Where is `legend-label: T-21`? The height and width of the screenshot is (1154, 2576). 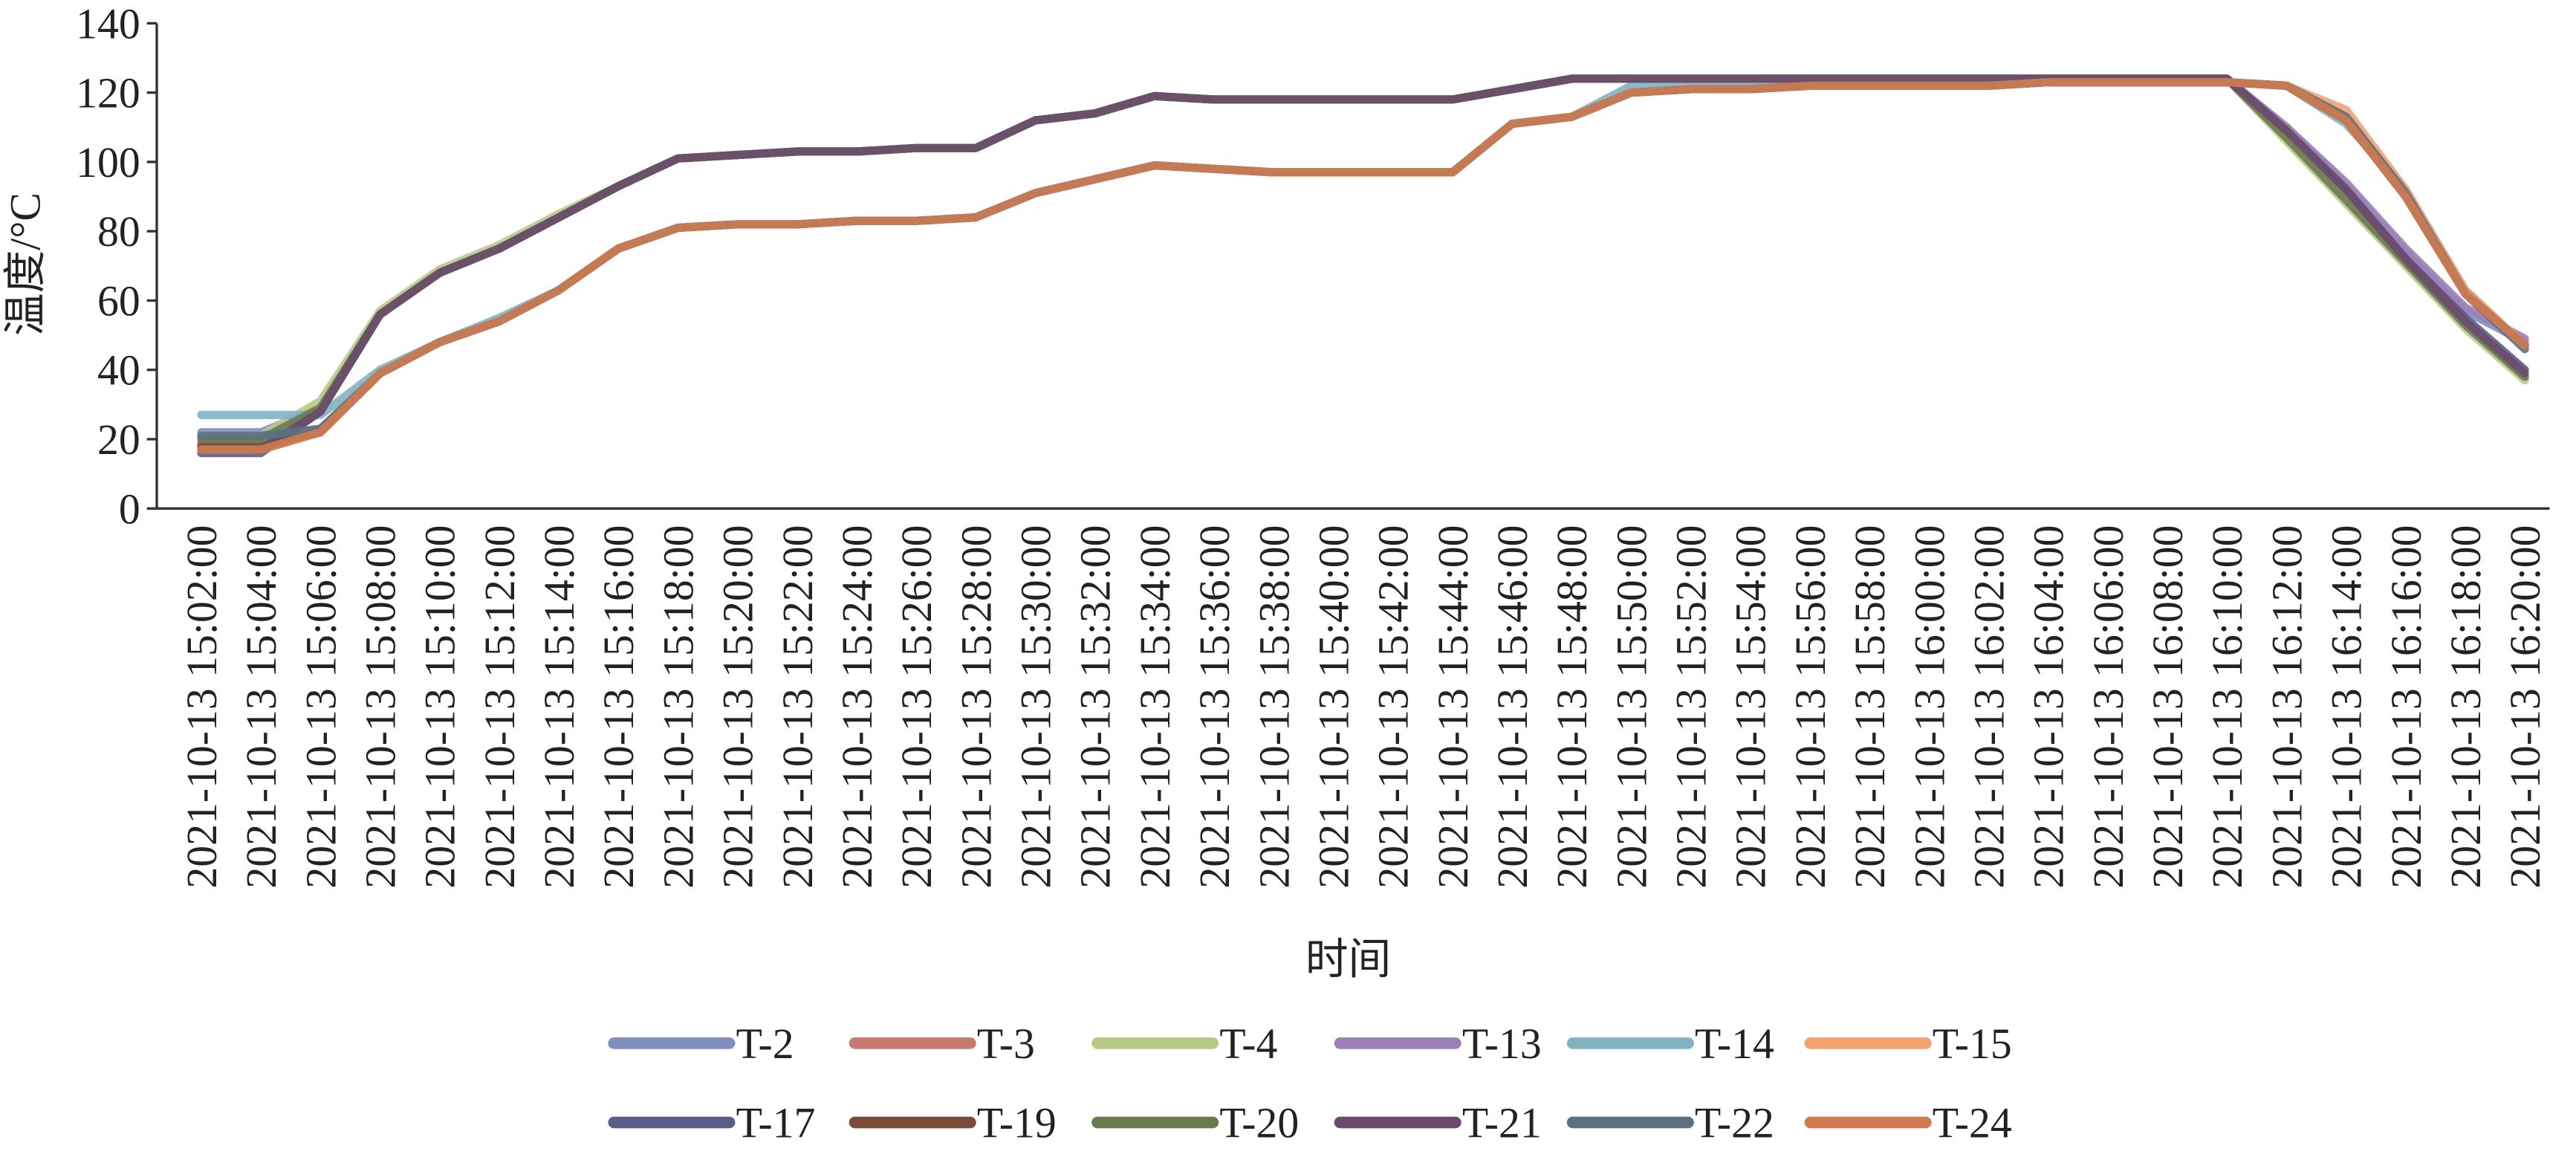 legend-label: T-21 is located at coordinates (1502, 1123).